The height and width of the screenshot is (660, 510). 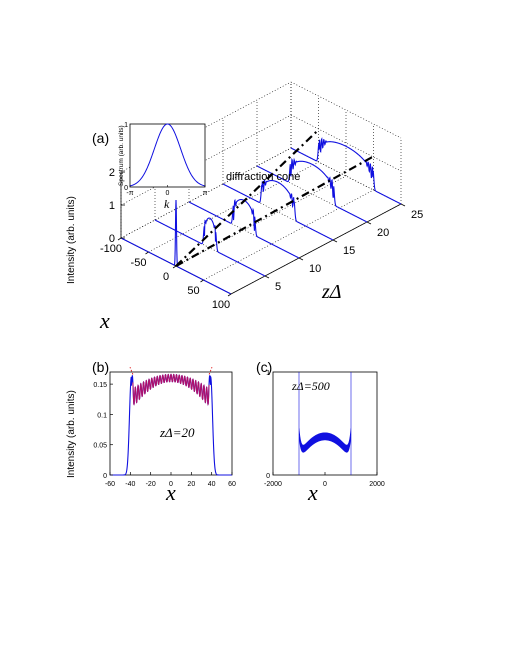 I want to click on panel-c-x-tick-label: -2000, so click(x=273, y=484).